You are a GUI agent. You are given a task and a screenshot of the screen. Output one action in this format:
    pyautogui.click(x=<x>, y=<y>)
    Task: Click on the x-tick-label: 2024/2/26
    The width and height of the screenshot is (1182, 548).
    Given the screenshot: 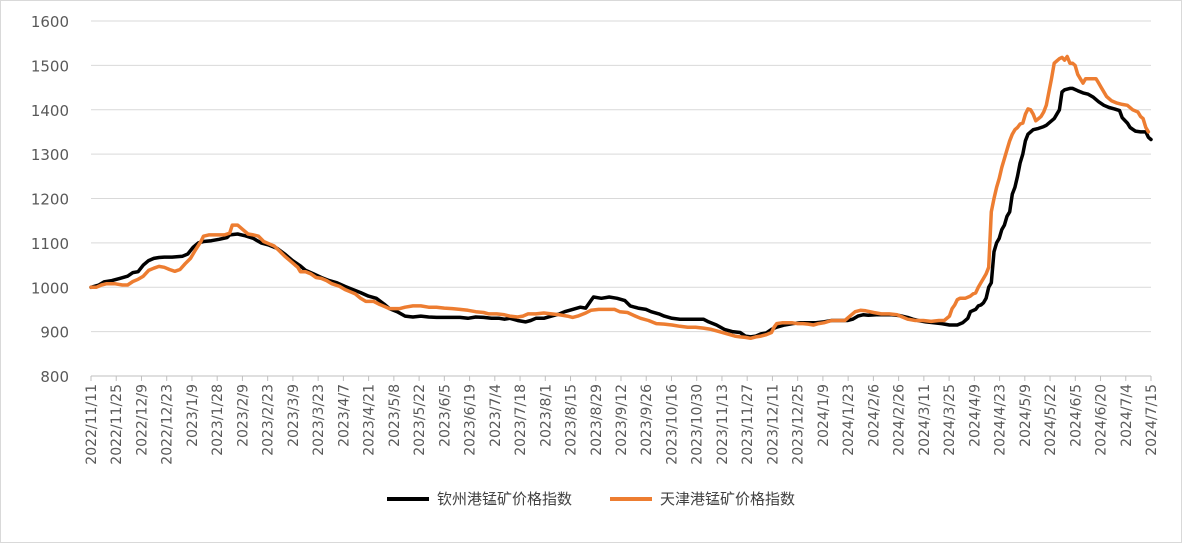 What is the action you would take?
    pyautogui.click(x=900, y=420)
    